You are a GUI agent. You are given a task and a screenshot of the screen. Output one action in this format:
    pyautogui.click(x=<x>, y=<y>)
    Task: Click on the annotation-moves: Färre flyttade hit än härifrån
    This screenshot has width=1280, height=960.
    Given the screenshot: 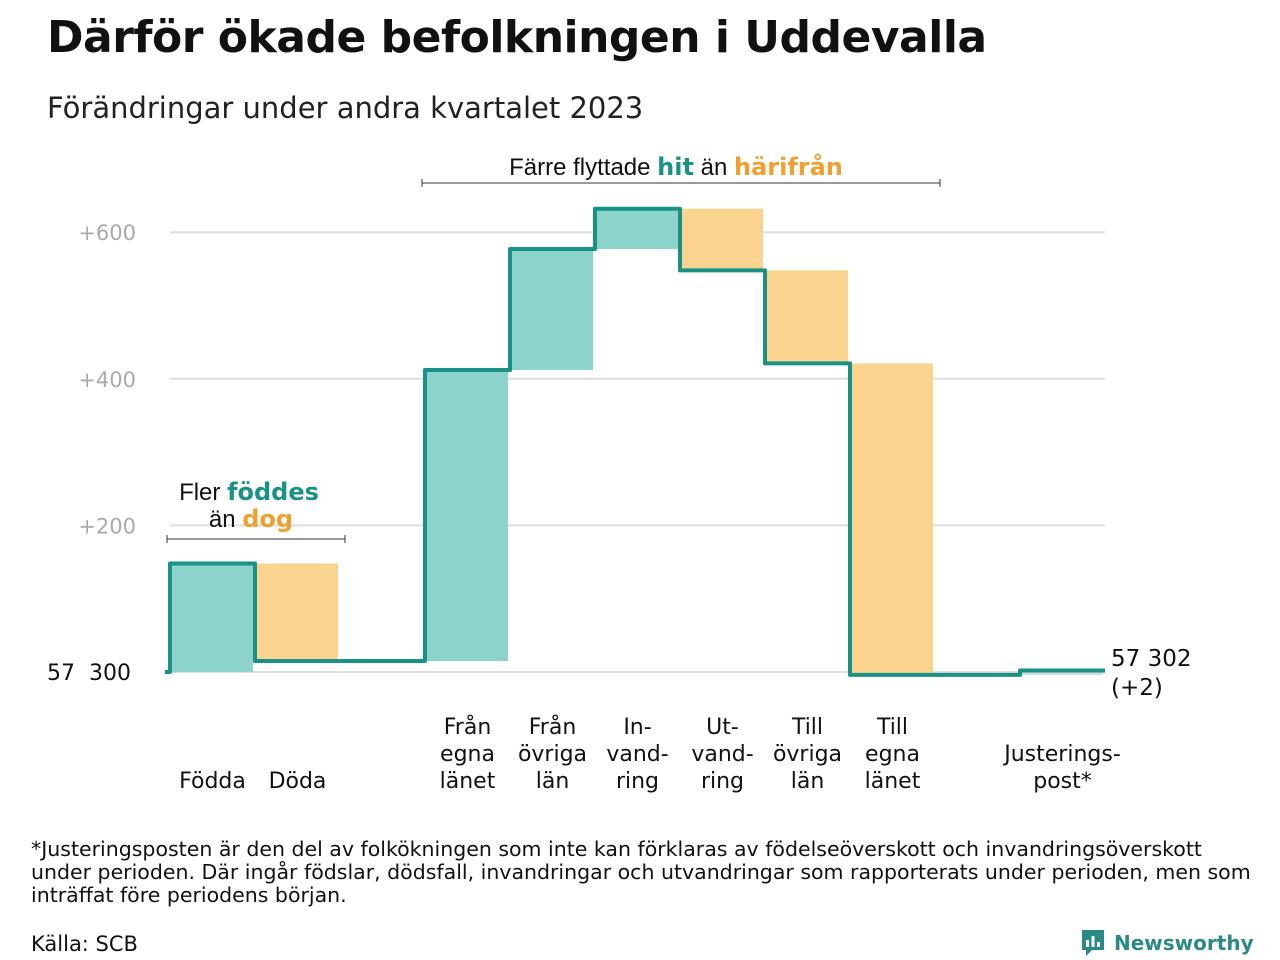 What is the action you would take?
    pyautogui.click(x=681, y=169)
    